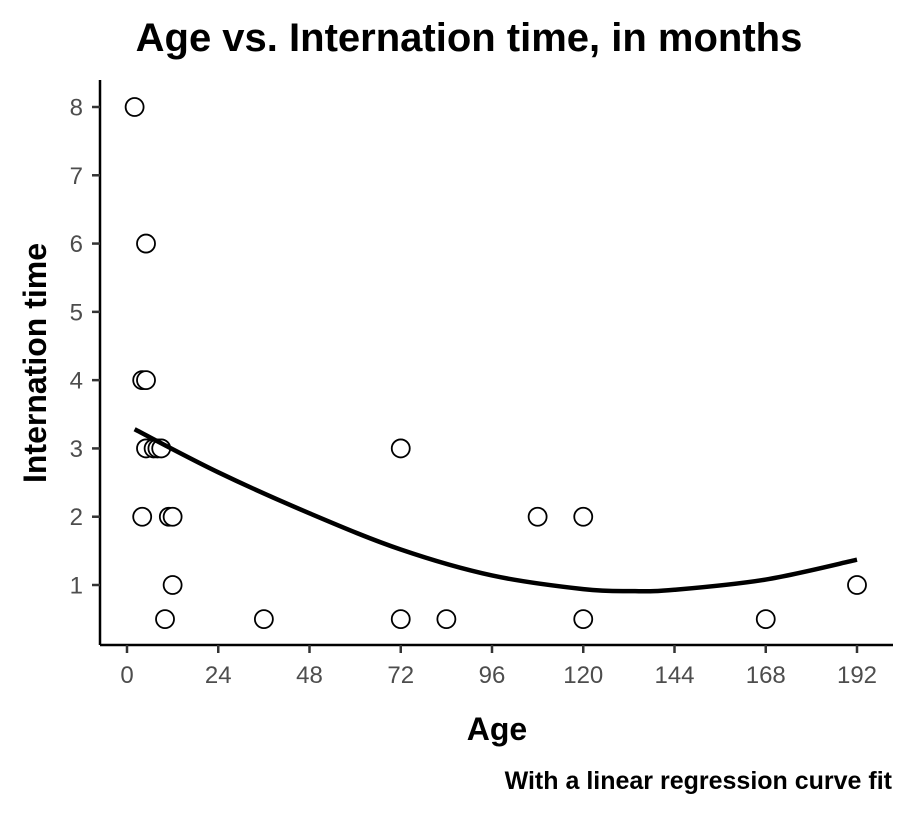  I want to click on x-tick-label: 144, so click(674, 675).